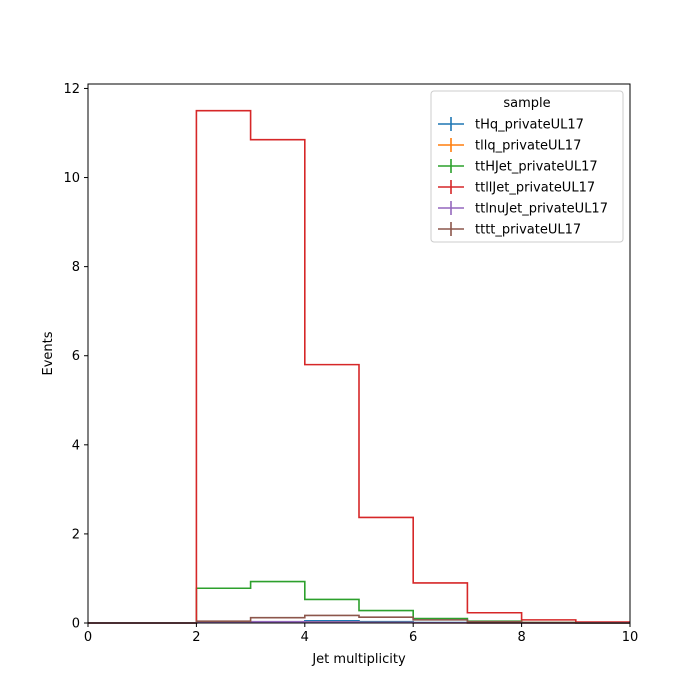  Describe the element at coordinates (413, 637) in the screenshot. I see `x-tick-label: 6` at that location.